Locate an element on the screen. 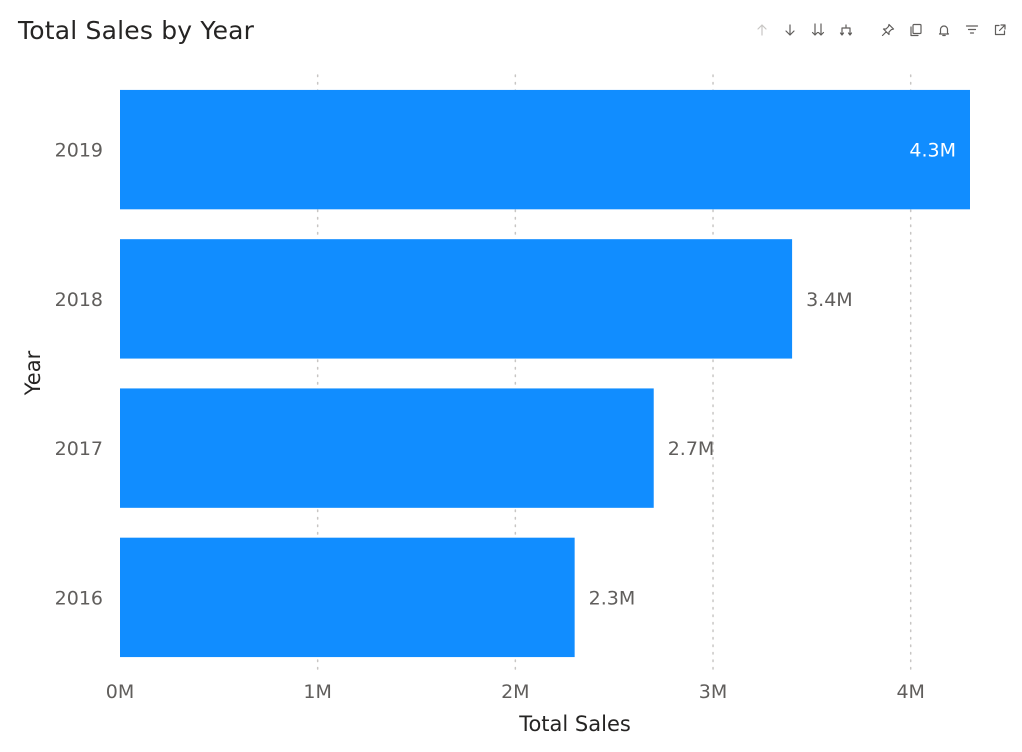 The width and height of the screenshot is (1022, 752). expand-hierarchy-icon is located at coordinates (846, 30).